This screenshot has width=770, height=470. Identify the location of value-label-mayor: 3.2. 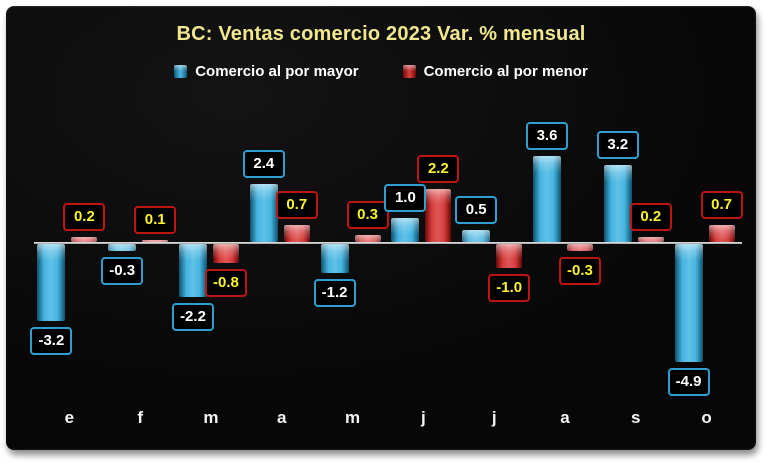
(617, 145).